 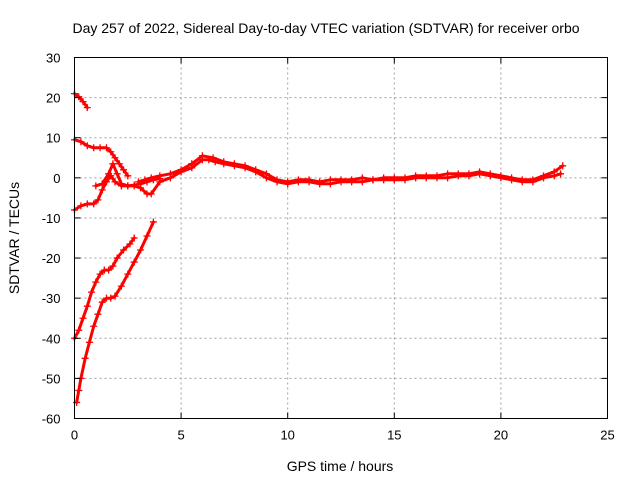 I want to click on x-tick-label: 20, so click(x=501, y=435).